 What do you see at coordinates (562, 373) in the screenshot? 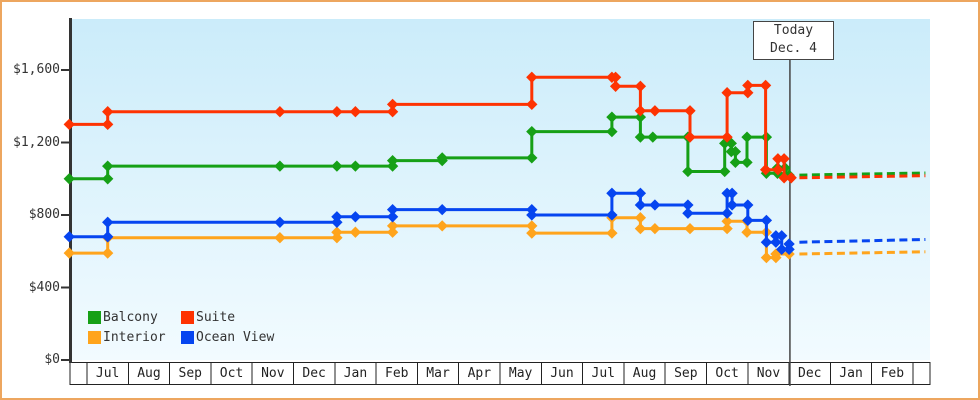
I see `month-label: Jun` at bounding box center [562, 373].